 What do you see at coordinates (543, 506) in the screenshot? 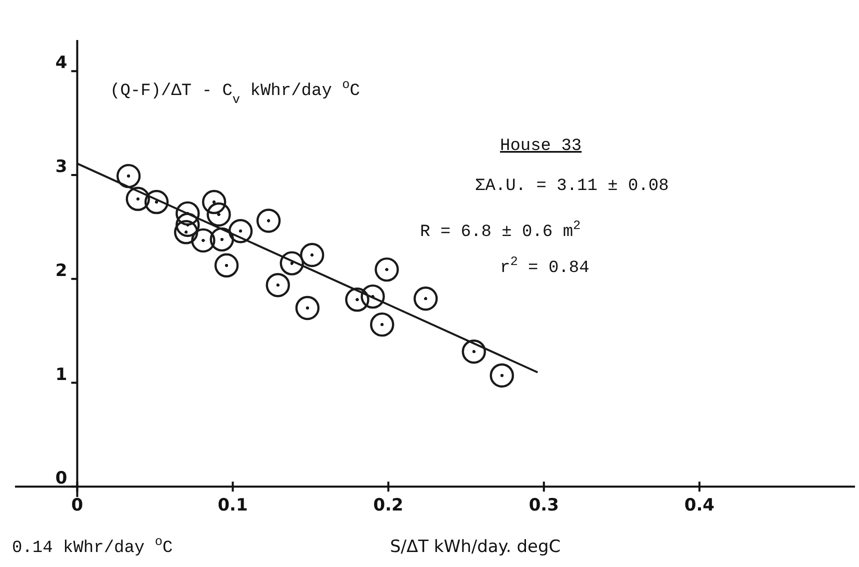
I see `x-tick-label: 0.3` at bounding box center [543, 506].